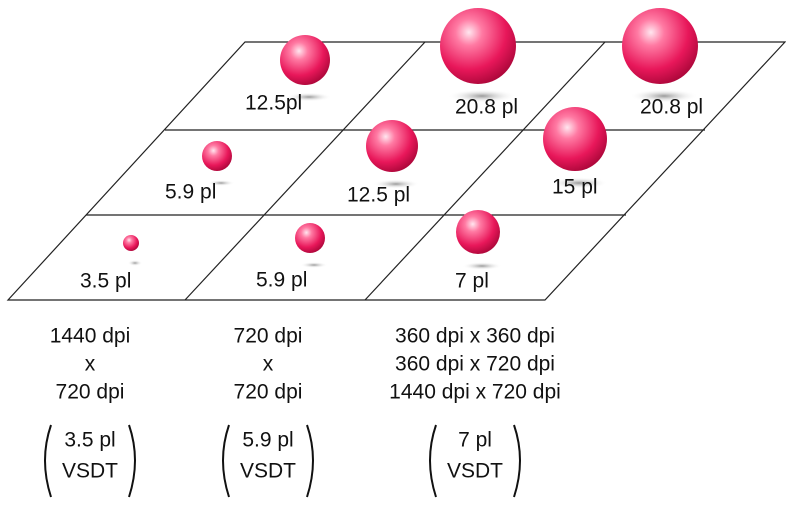 The height and width of the screenshot is (508, 786). I want to click on note-text: 7 pl, so click(475, 440).